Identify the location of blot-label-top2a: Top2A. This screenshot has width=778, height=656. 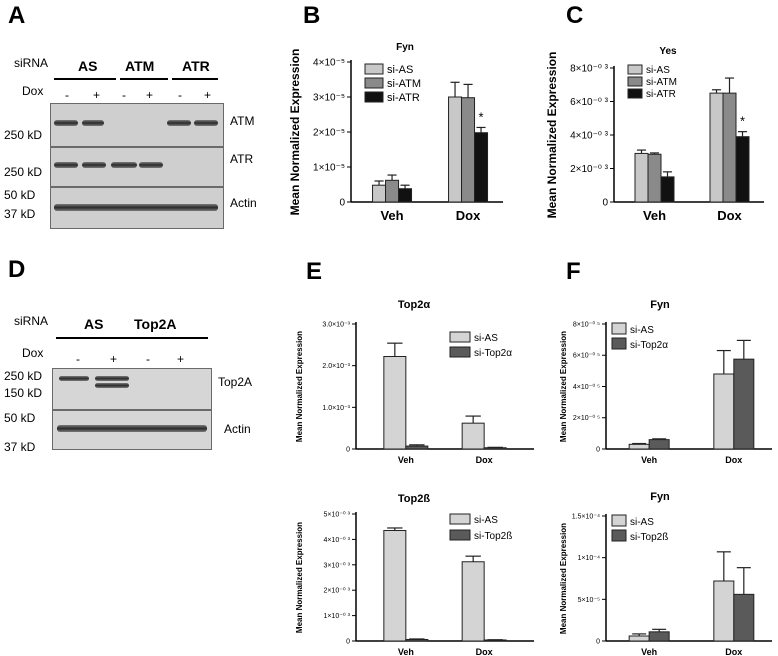
(235, 382).